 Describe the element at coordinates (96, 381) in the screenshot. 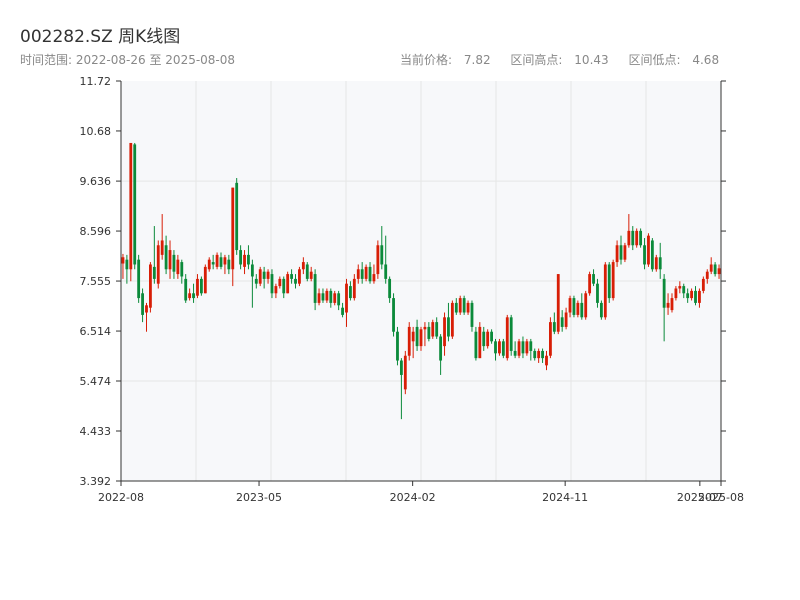

I see `y-tick-label: 5.474` at that location.